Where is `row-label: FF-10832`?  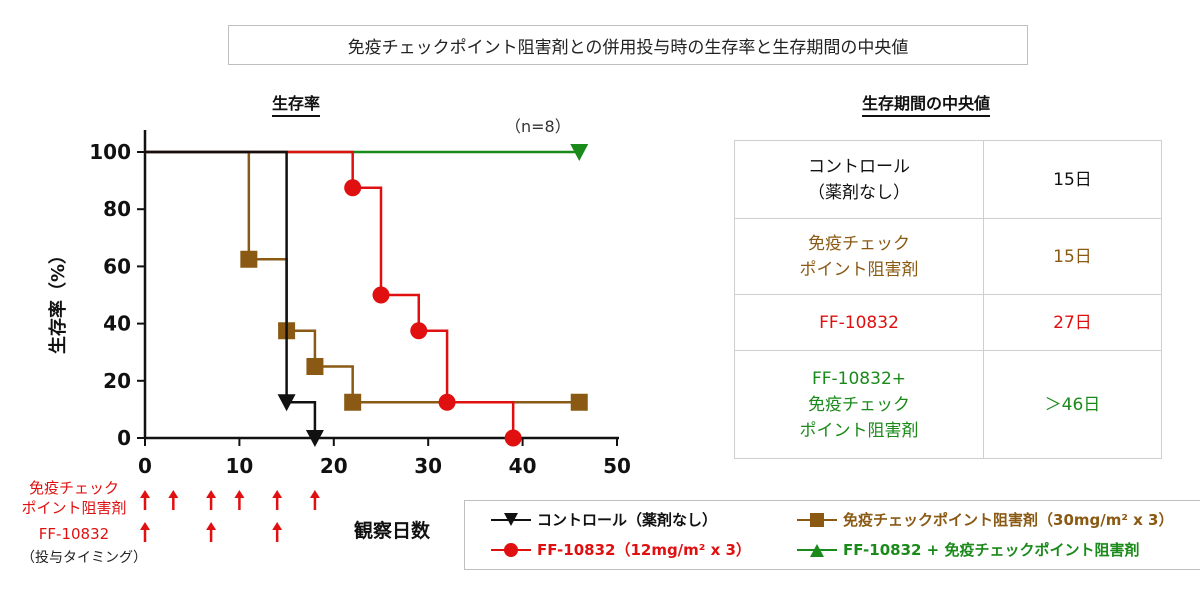
row-label: FF-10832 is located at coordinates (859, 322).